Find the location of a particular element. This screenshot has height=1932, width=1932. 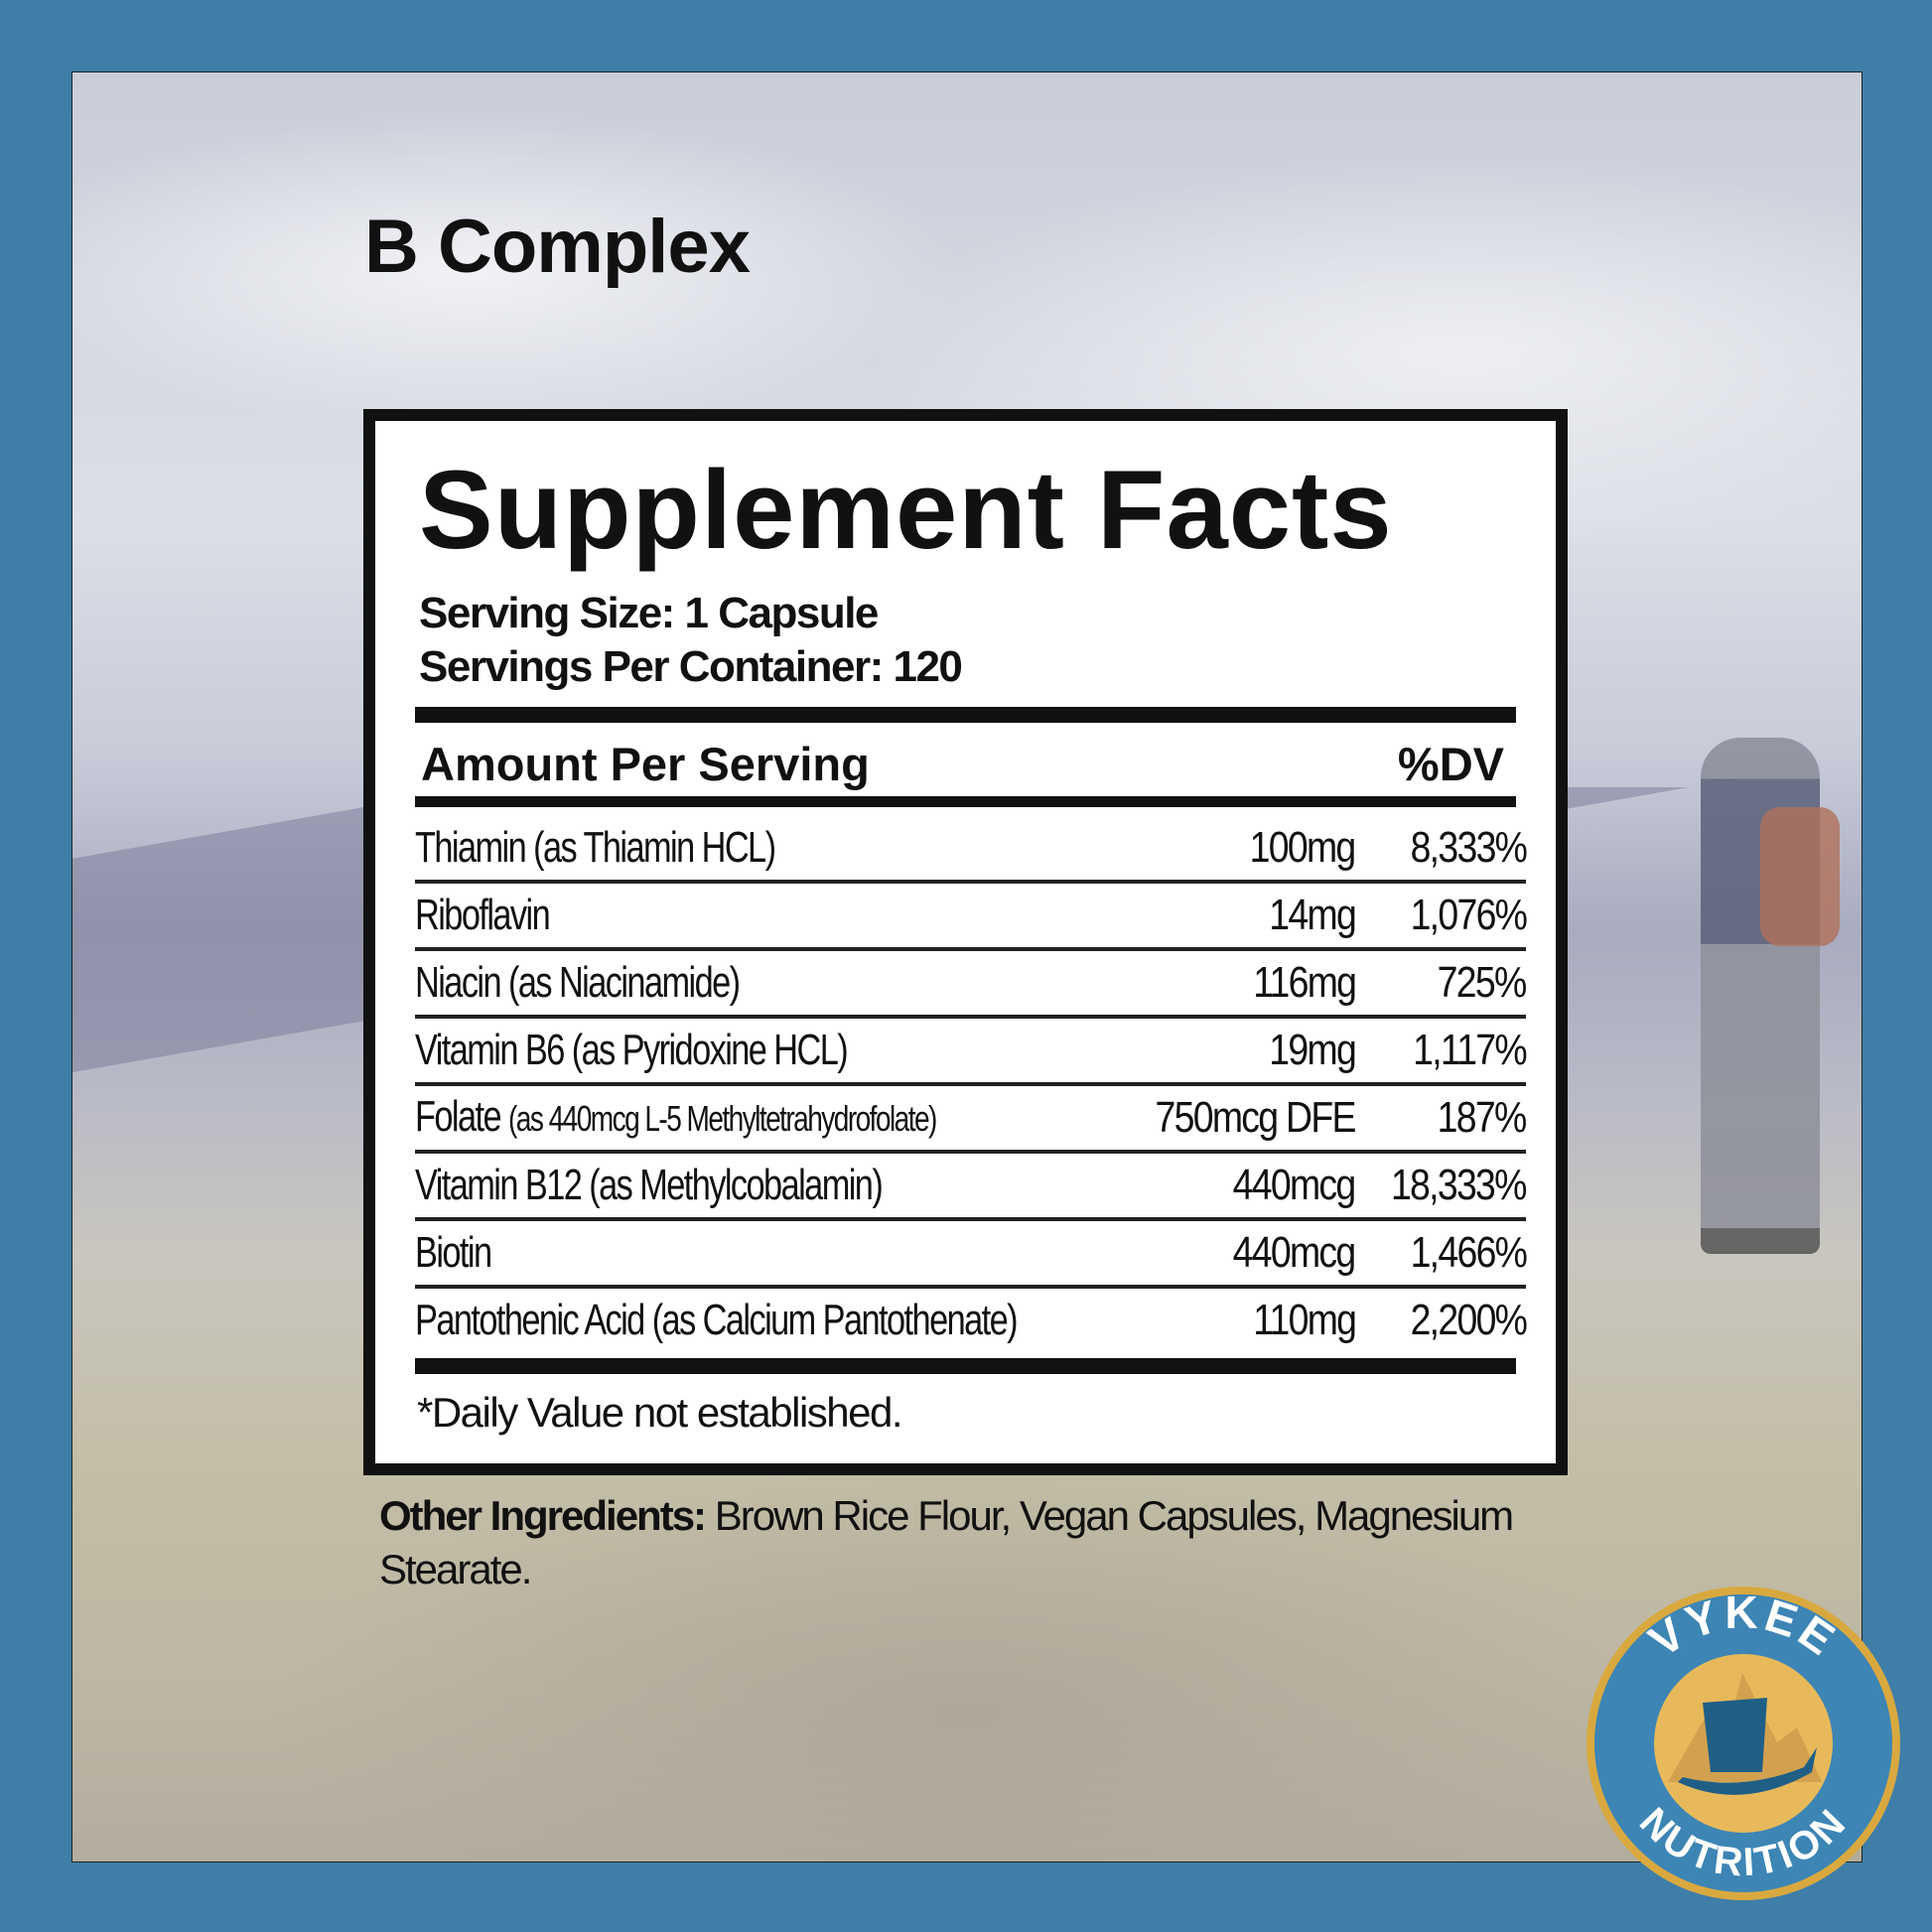

nutrient-name: Thiamin (as Thiamin HCL) is located at coordinates (766, 848).